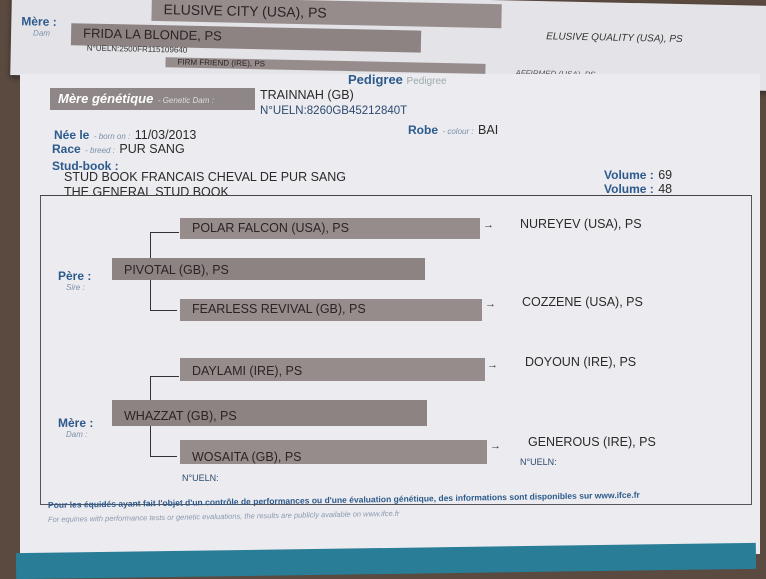  What do you see at coordinates (423, 130) in the screenshot?
I see `colour-label: Robe` at bounding box center [423, 130].